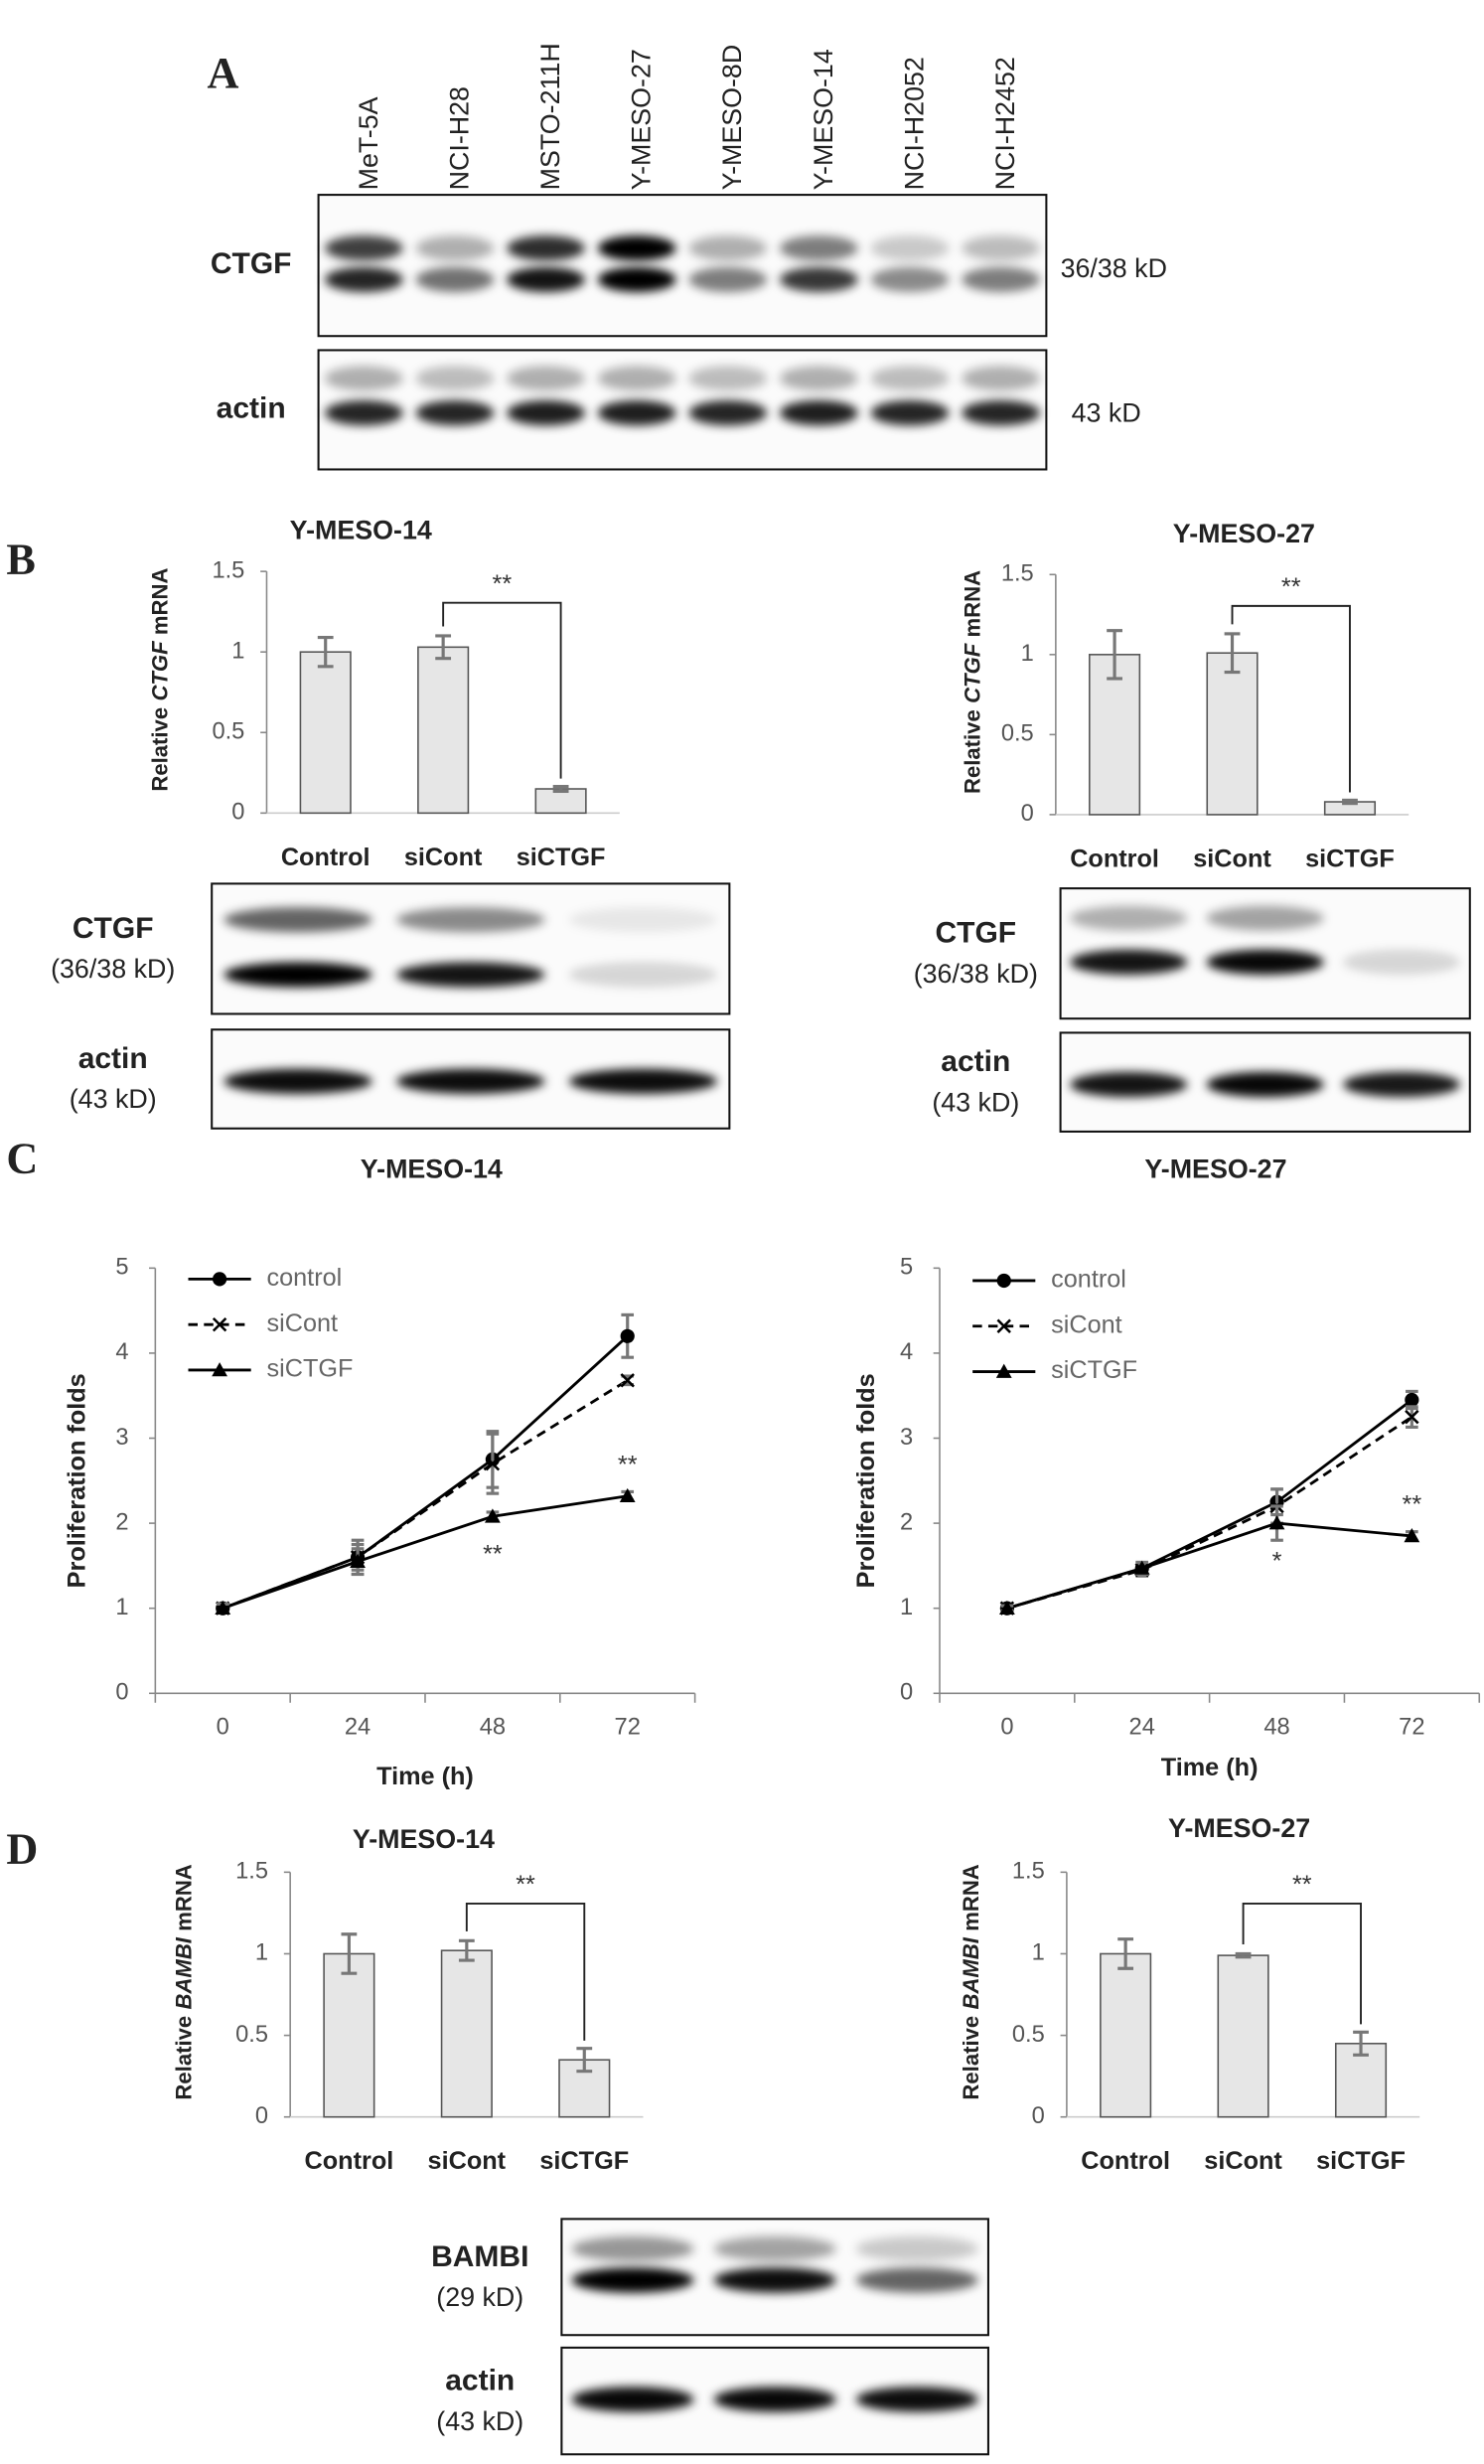 The height and width of the screenshot is (2464, 1484). Describe the element at coordinates (121, 1352) in the screenshot. I see `y-tick-label: 4` at that location.